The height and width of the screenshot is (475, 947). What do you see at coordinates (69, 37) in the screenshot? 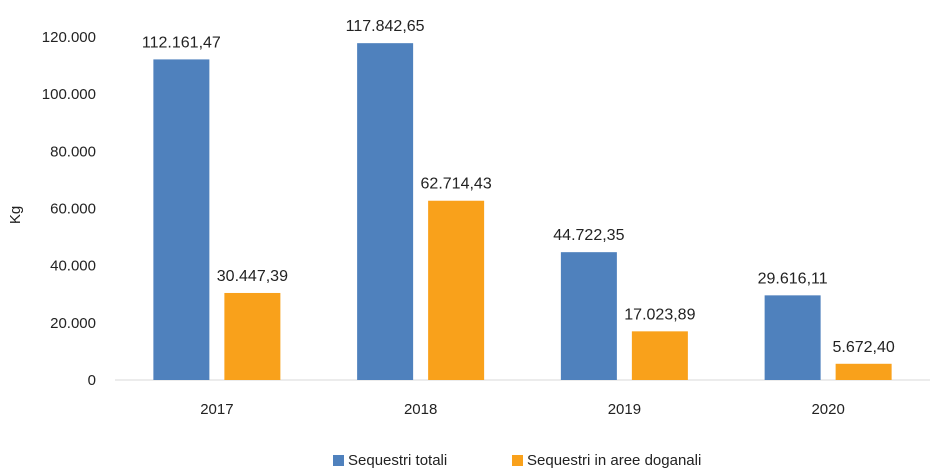
I see `y-tick-label: 120.000` at bounding box center [69, 37].